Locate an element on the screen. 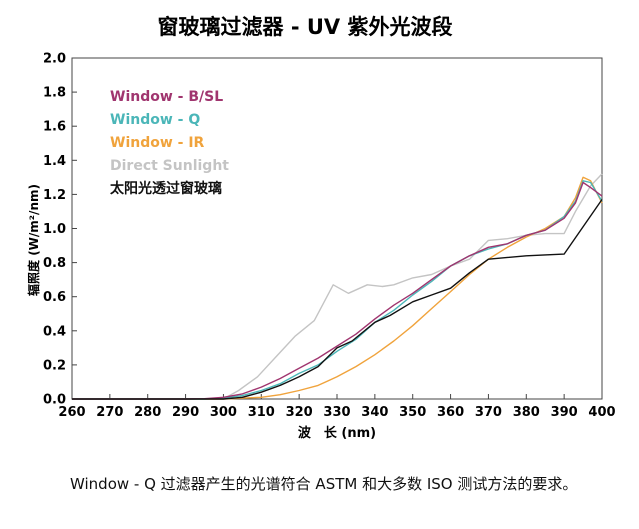 This screenshot has width=639, height=529. y-tick-label: 0.0 is located at coordinates (54, 400).